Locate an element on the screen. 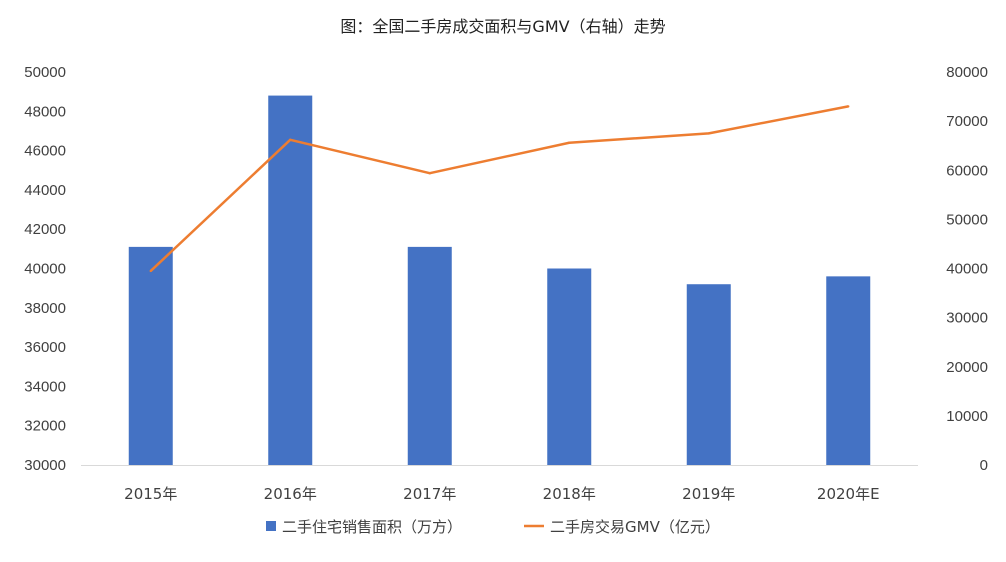 This screenshot has width=1006, height=562. right-tick-label: 40000 is located at coordinates (967, 269).